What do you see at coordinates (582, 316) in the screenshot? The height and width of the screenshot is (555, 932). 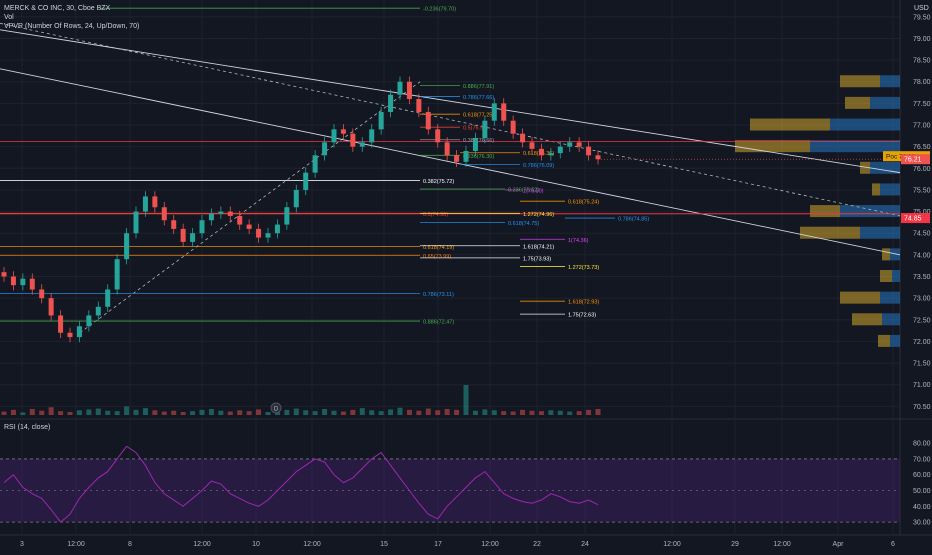 I see `fib-level-label: 1.75(72.63)` at bounding box center [582, 316].